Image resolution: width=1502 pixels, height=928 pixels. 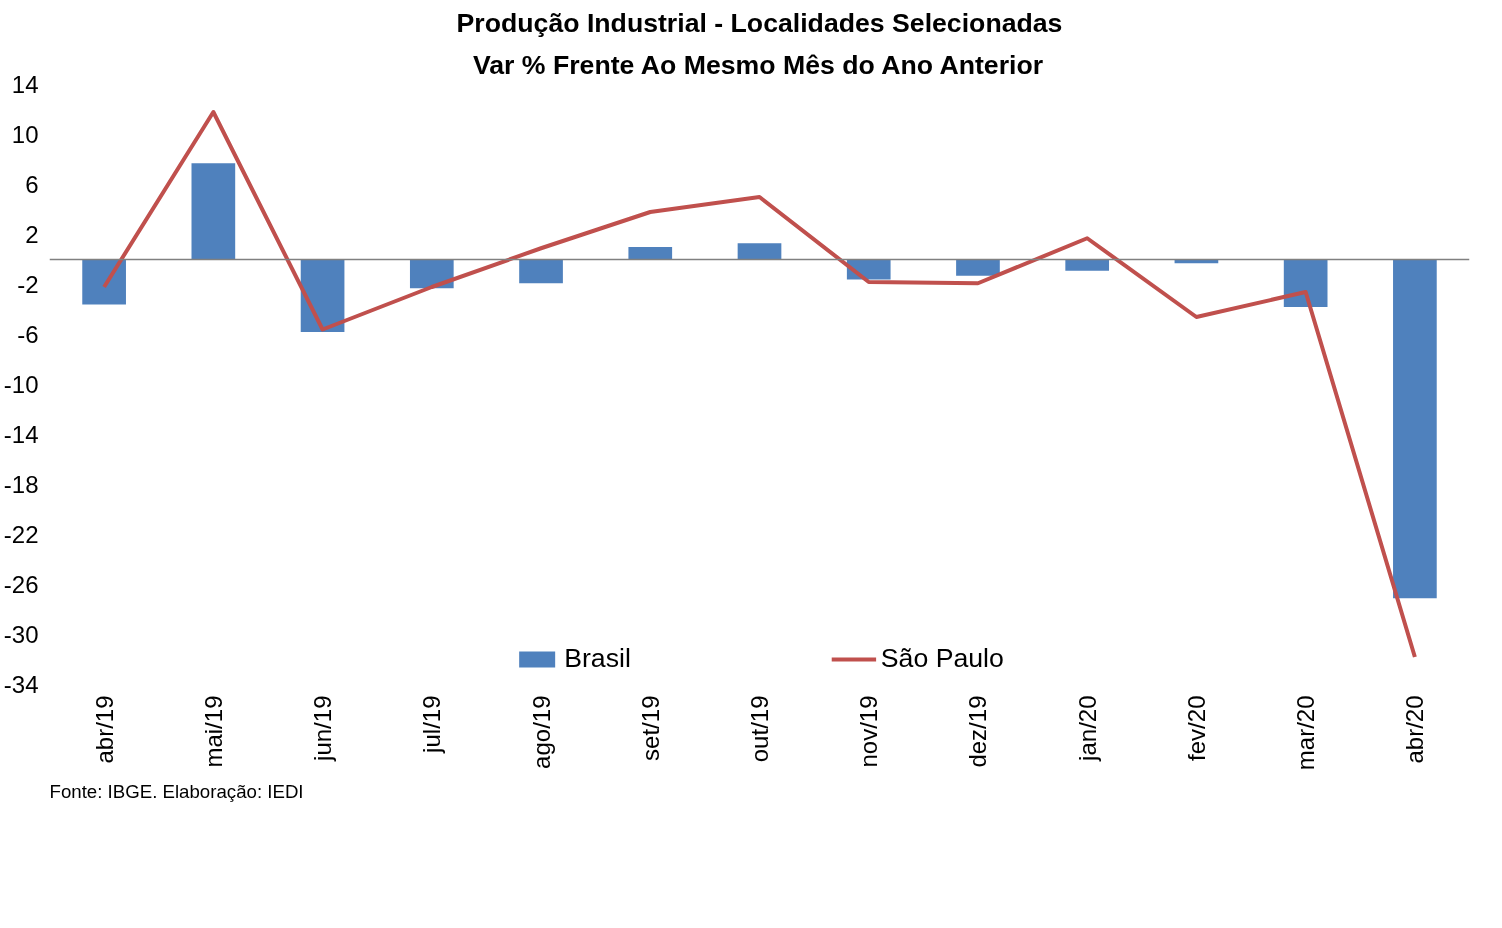 What do you see at coordinates (323, 728) in the screenshot?
I see `x-tick-label: jun/19` at bounding box center [323, 728].